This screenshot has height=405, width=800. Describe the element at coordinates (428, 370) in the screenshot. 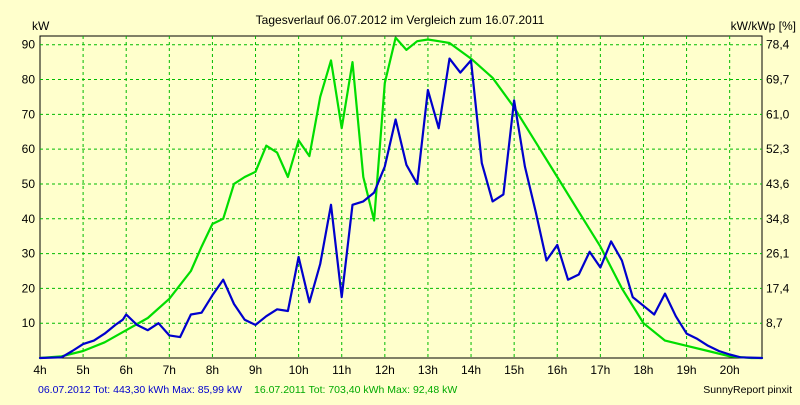

I see `x-tick-label: 13h` at that location.